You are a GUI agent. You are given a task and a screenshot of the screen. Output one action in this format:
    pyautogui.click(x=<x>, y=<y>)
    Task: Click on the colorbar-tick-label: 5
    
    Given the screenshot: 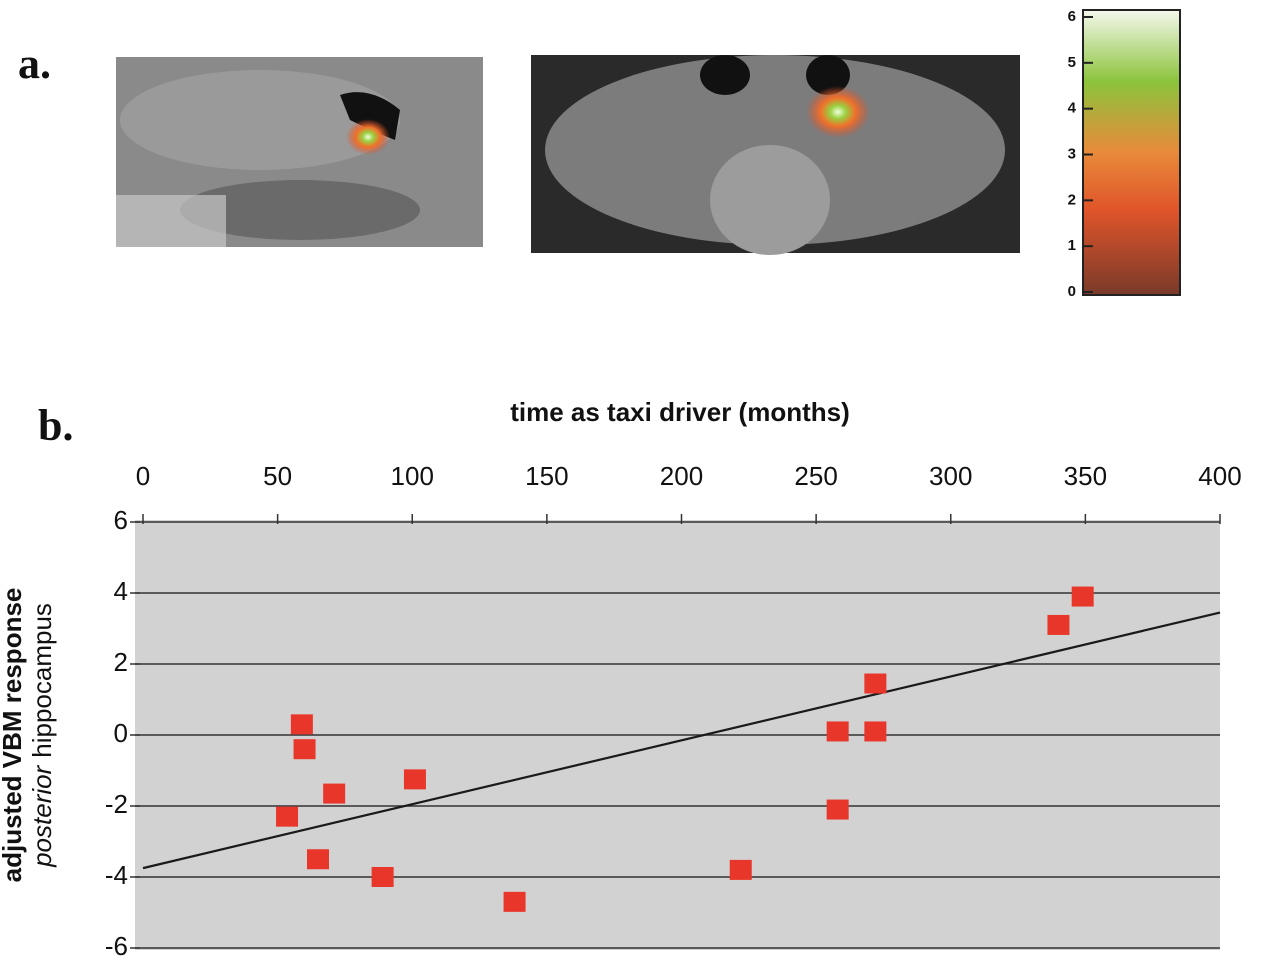 What is the action you would take?
    pyautogui.click(x=1072, y=62)
    